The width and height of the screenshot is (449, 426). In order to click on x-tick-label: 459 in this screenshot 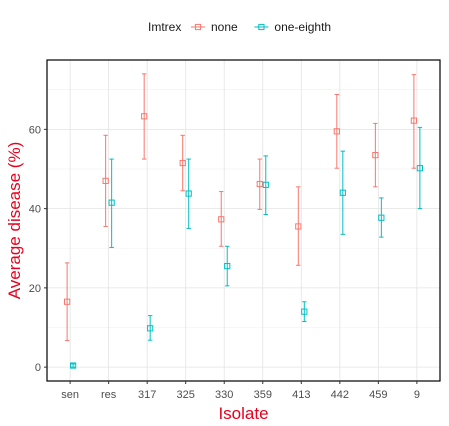, I will do `click(378, 395)`.